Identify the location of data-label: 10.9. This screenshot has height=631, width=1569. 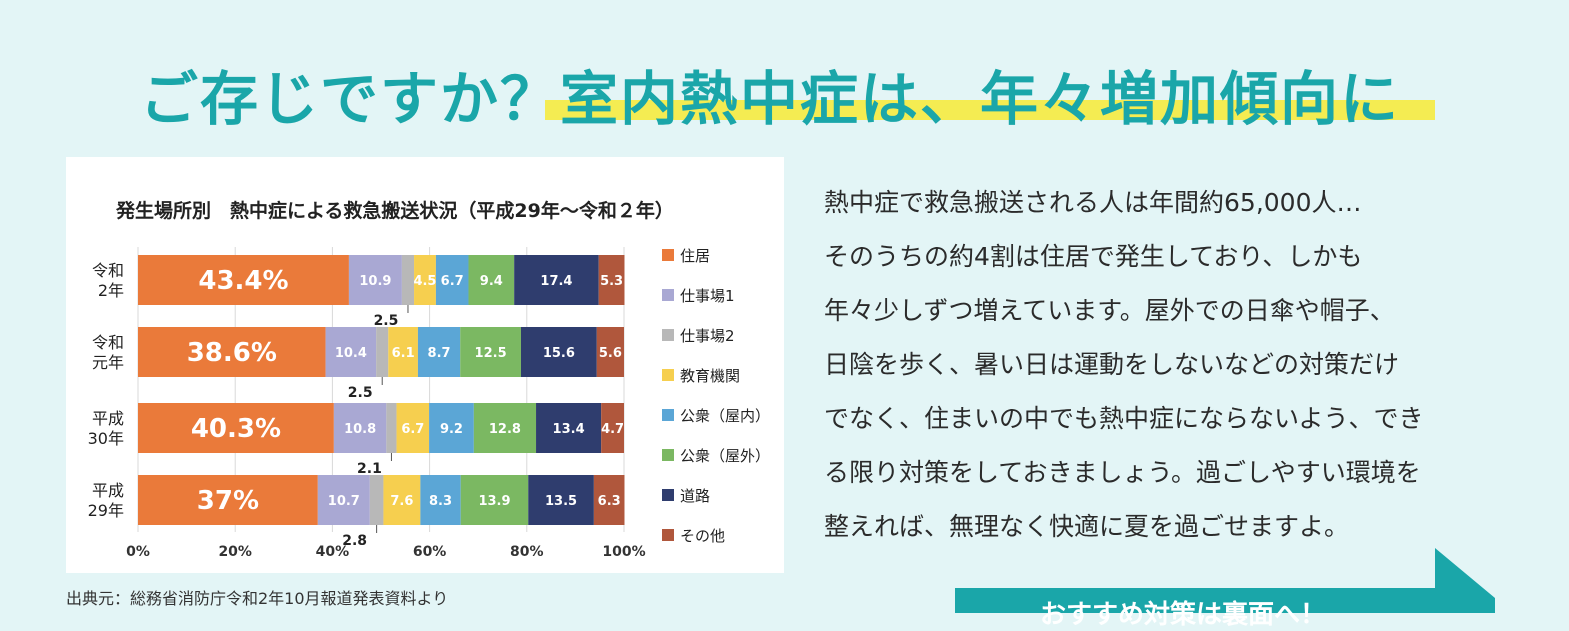
(375, 281).